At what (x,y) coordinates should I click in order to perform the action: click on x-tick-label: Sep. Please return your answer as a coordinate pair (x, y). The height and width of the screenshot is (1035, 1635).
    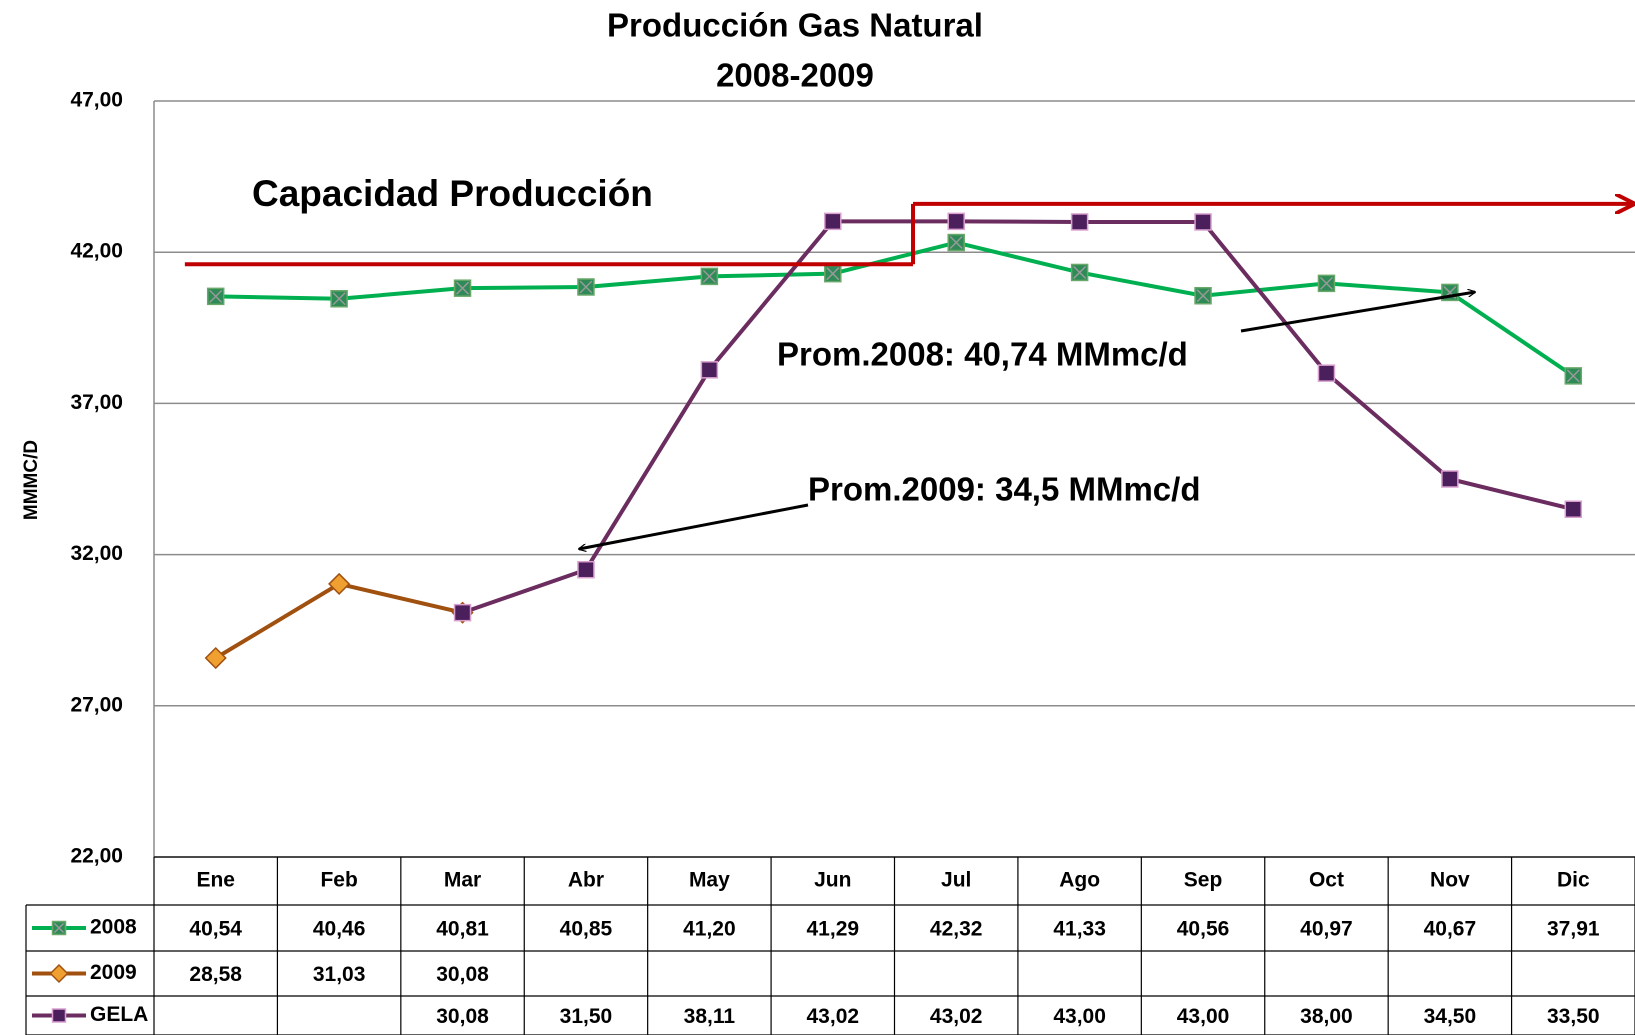
    Looking at the image, I should click on (1203, 880).